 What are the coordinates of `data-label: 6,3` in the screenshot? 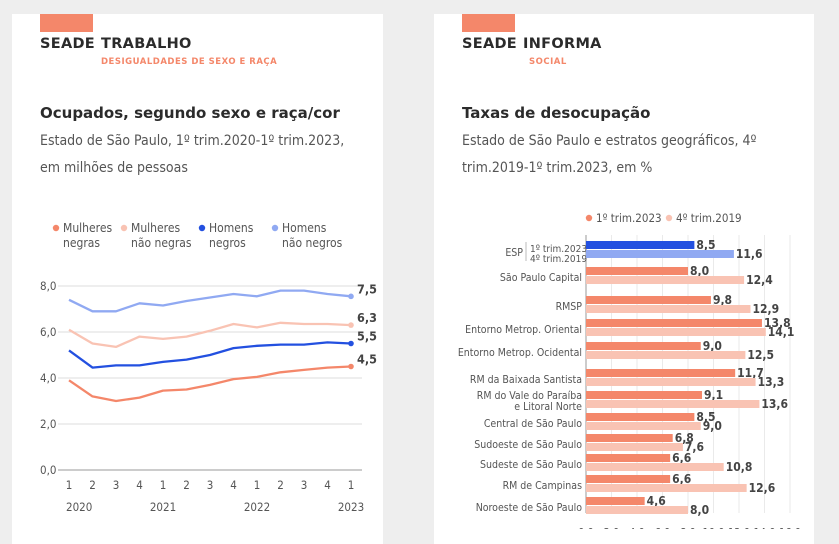 It's located at (367, 317).